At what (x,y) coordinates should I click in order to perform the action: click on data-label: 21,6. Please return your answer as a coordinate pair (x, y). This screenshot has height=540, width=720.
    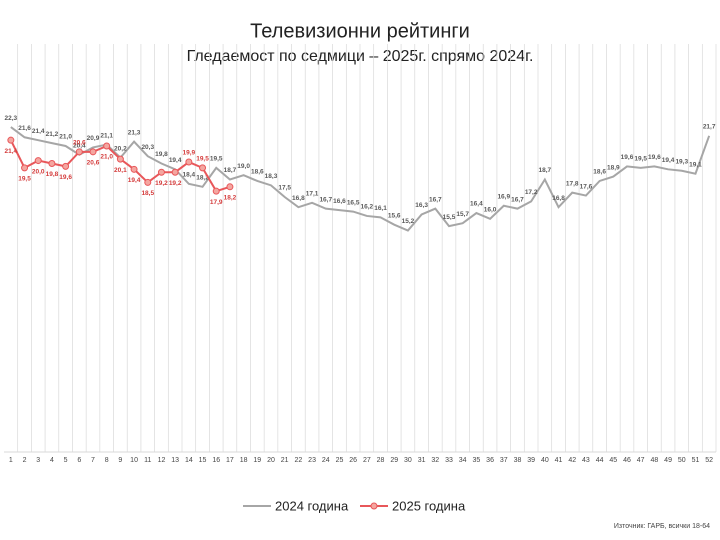
    Looking at the image, I should click on (24, 128).